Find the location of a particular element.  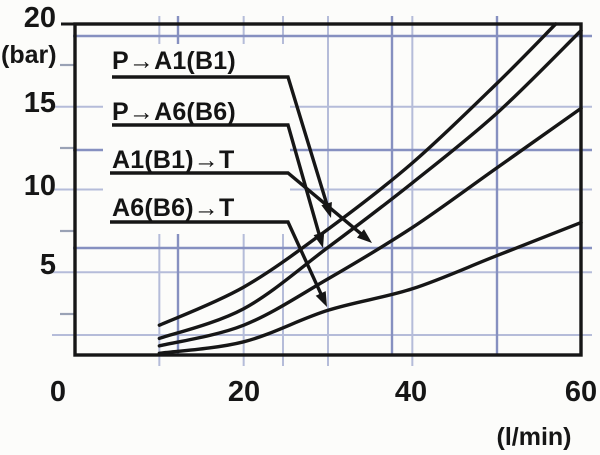

y-tick-label-5: 5 is located at coordinates (47, 265).